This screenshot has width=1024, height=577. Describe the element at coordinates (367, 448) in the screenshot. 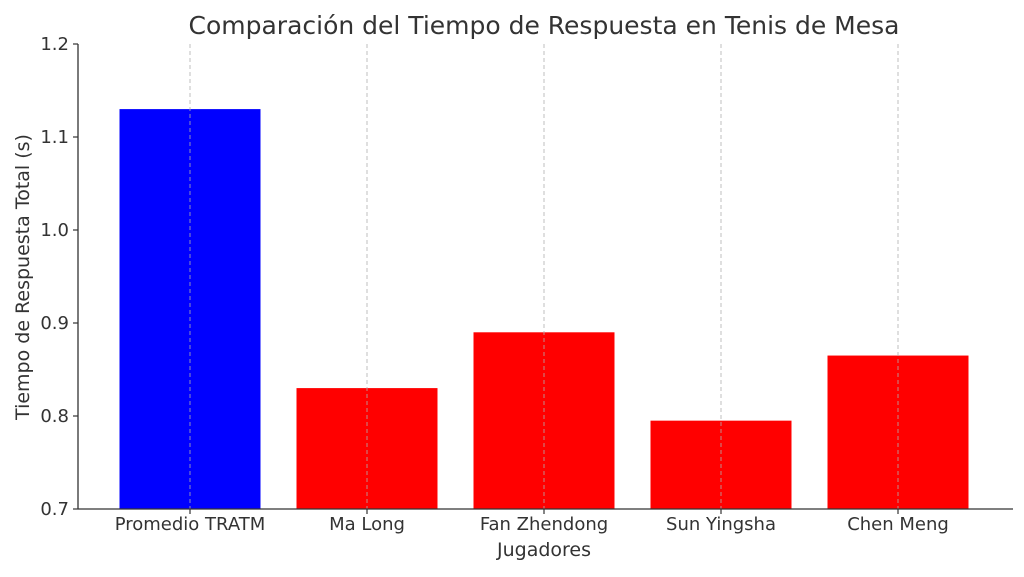

I see `bar-ma-long` at that location.